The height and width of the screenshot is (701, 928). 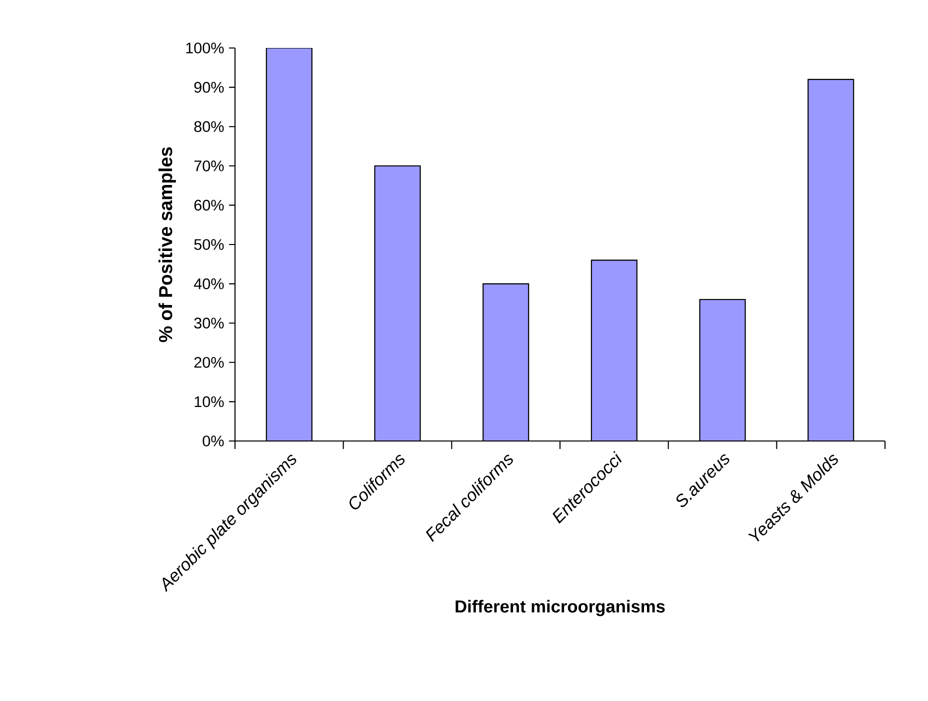 I want to click on y-tick-label: 40%, so click(x=209, y=284).